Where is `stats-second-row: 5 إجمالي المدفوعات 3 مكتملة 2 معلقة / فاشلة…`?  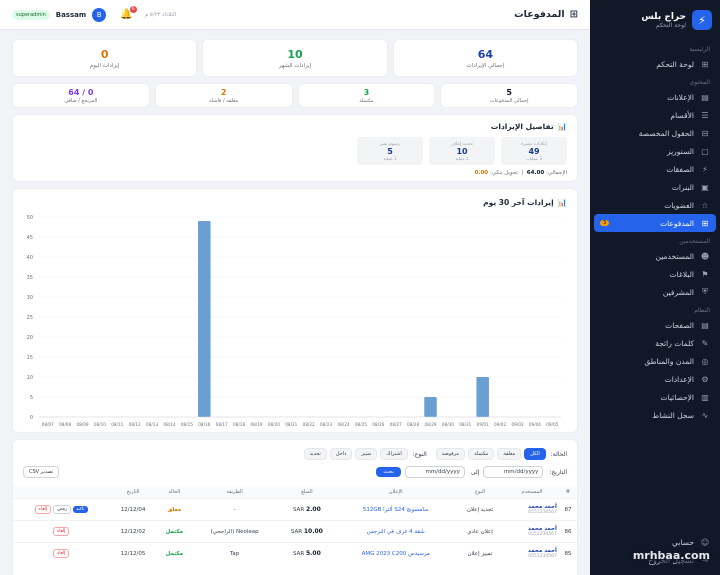 stats-second-row: 5 إجمالي المدفوعات 3 مكتملة 2 معلقة / فاشلة… is located at coordinates (295, 95).